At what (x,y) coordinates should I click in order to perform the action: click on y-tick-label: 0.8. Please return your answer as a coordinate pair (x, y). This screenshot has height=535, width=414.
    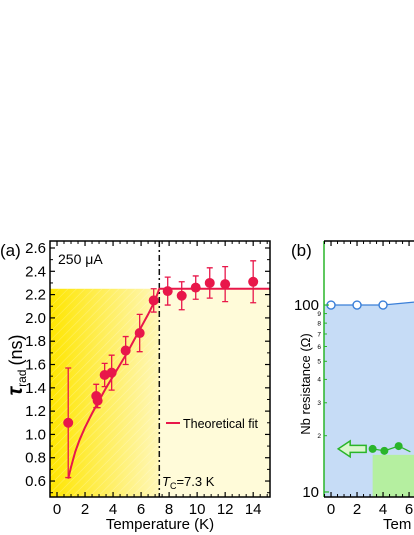
    Looking at the image, I should click on (35, 458).